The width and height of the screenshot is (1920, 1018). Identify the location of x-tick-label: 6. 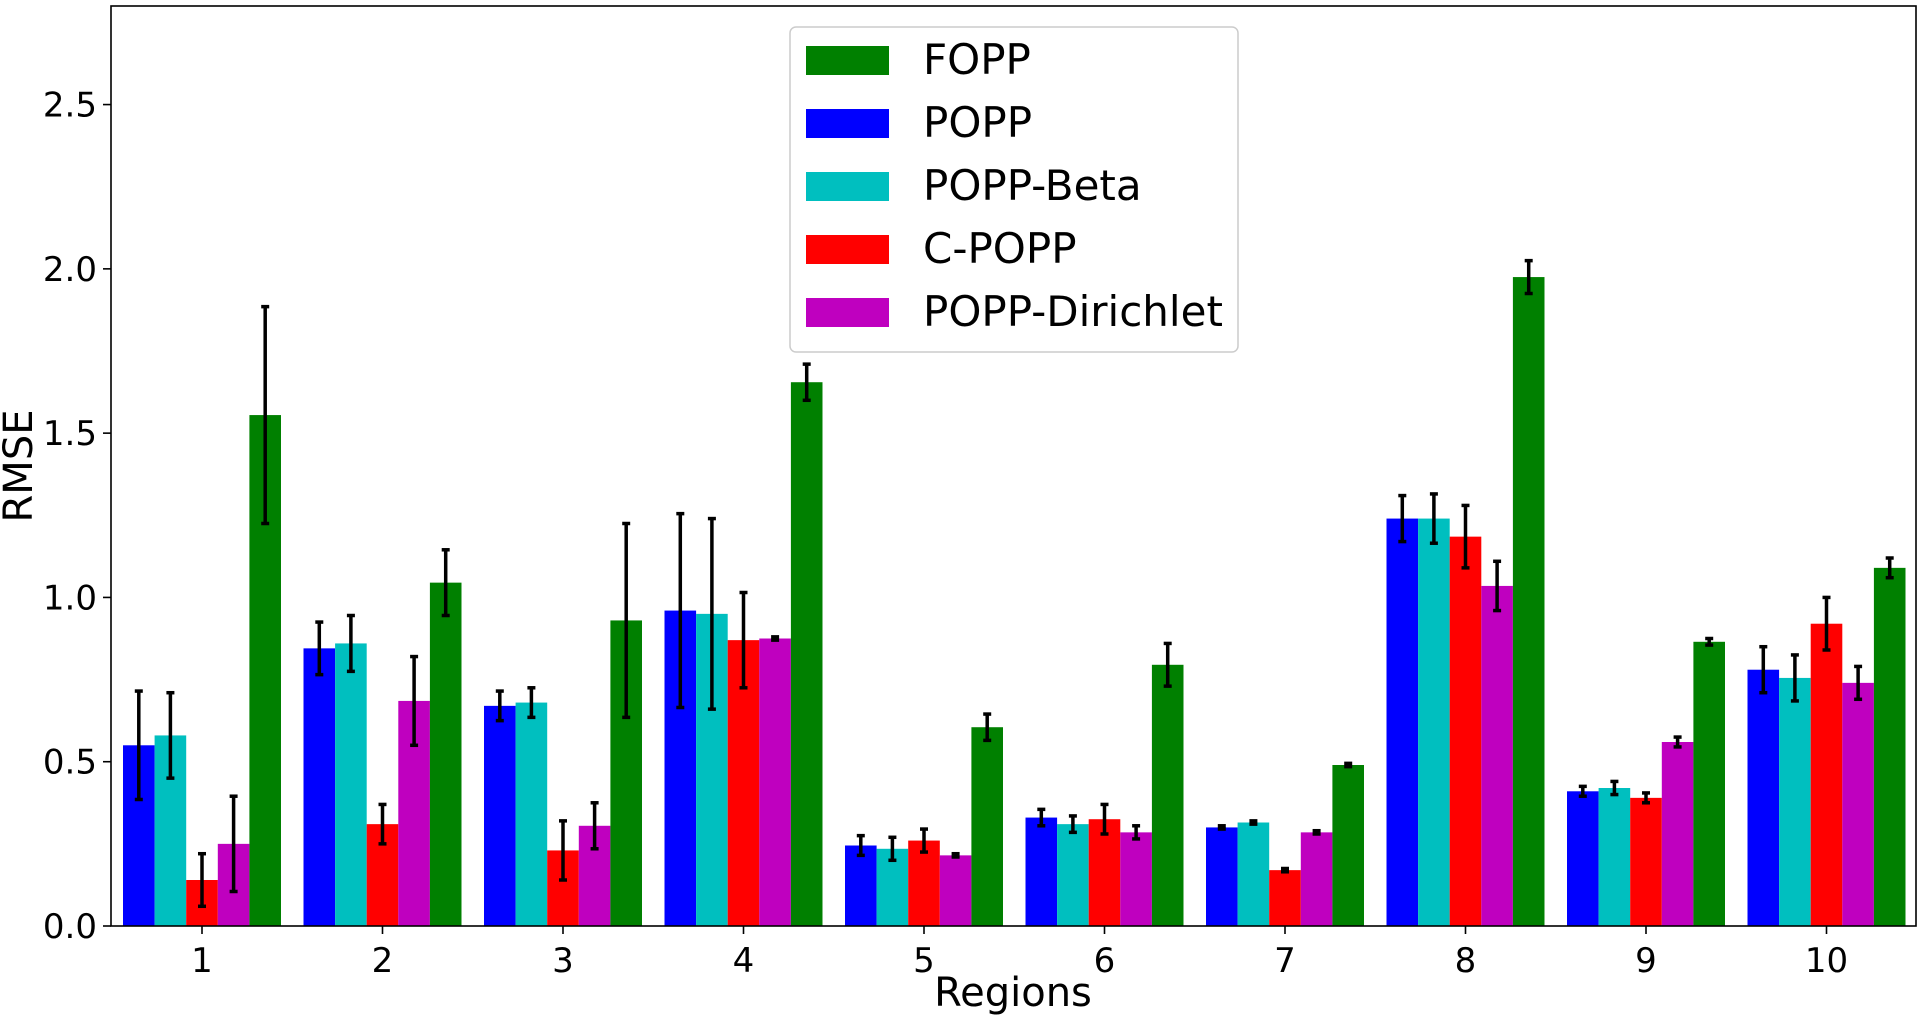
(1105, 961).